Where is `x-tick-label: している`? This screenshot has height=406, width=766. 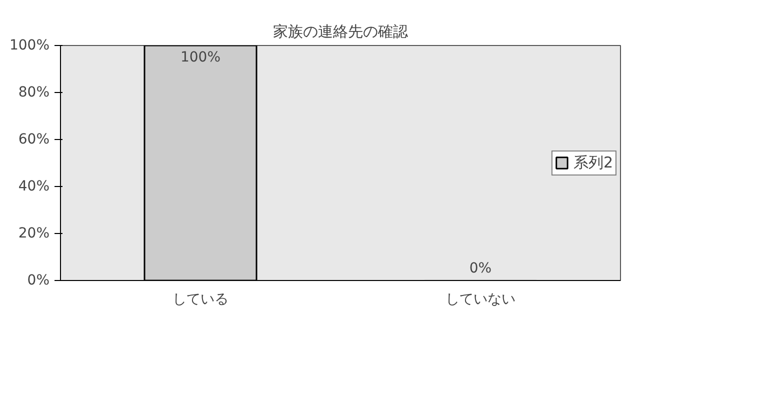
x-tick-label: している is located at coordinates (200, 300).